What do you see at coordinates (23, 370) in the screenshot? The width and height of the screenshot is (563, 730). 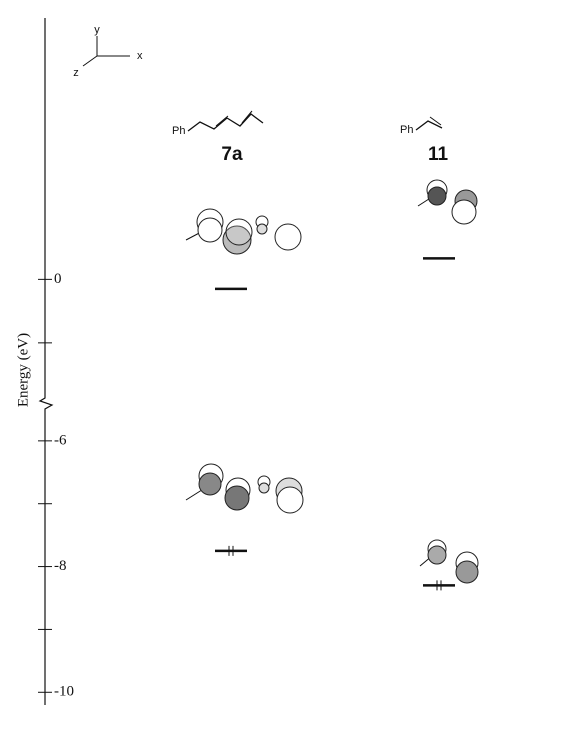 I see `y-axis-label: Energy (eV)` at bounding box center [23, 370].